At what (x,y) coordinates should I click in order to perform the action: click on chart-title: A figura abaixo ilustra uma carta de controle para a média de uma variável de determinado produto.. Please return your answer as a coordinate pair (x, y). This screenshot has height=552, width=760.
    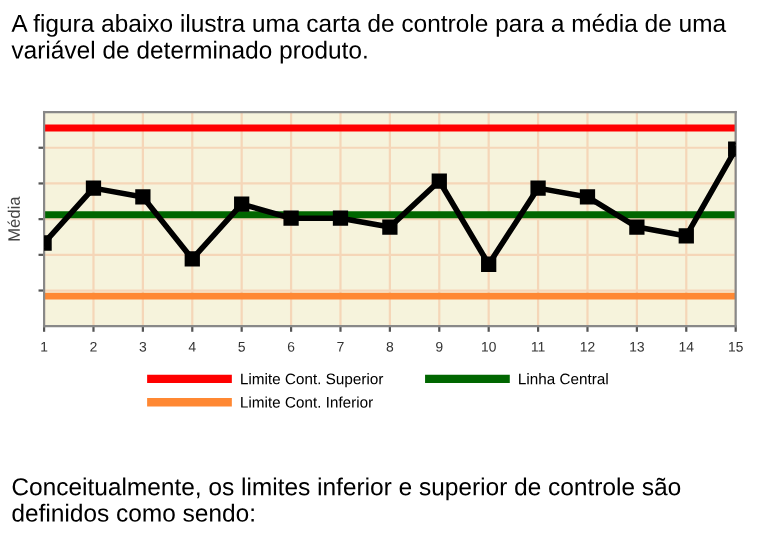
    Looking at the image, I should click on (369, 38).